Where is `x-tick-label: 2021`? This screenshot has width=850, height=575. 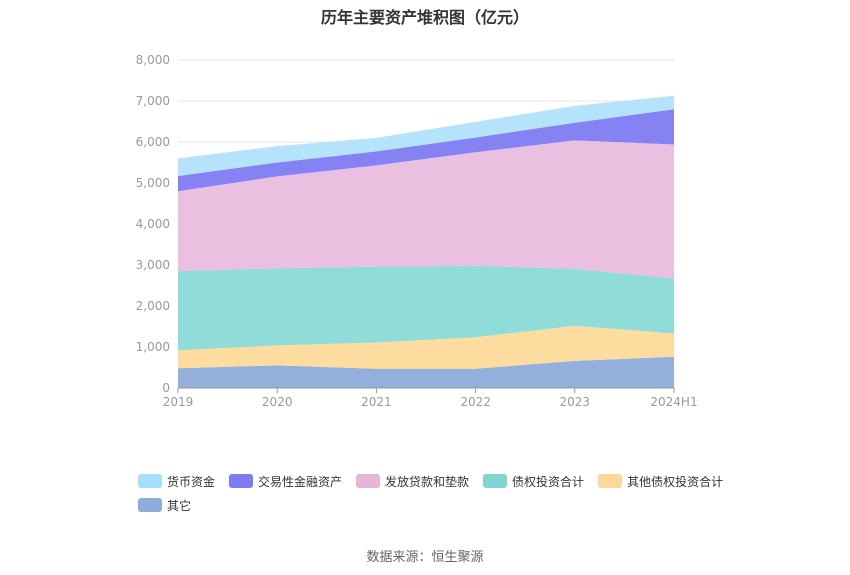
x-tick-label: 2021 is located at coordinates (376, 402).